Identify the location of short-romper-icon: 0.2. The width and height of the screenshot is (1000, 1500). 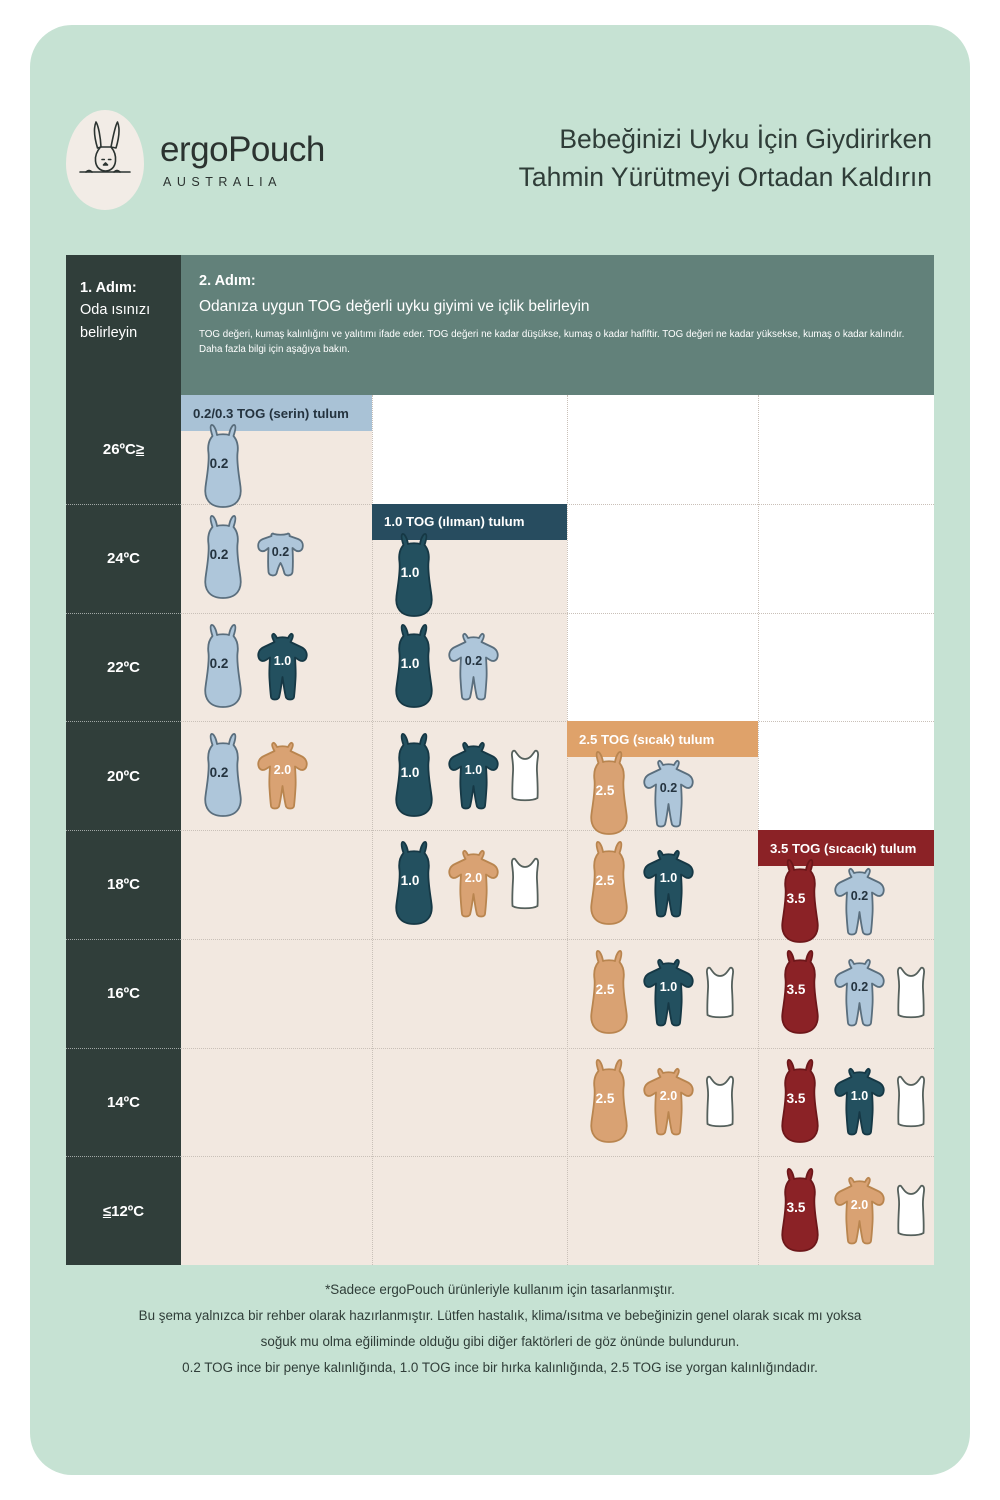
(280, 554).